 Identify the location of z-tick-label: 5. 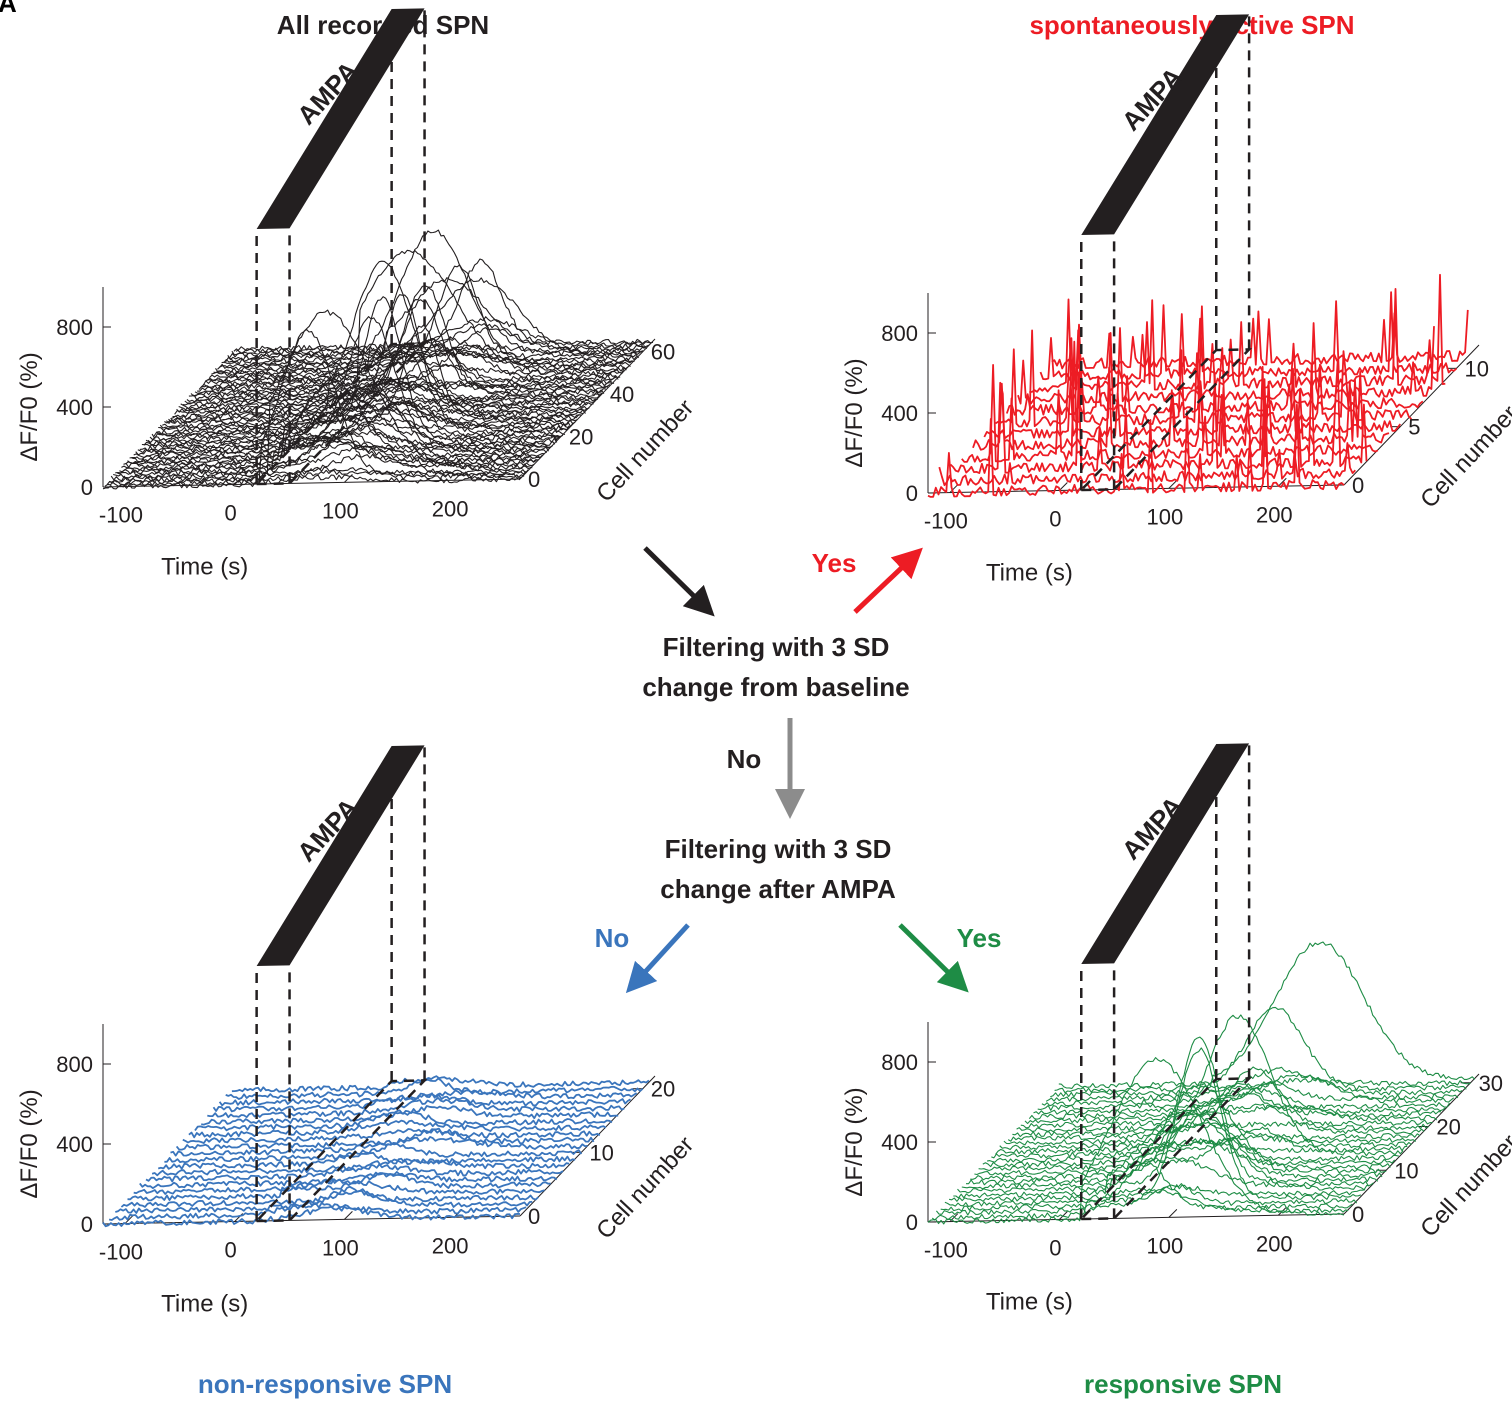
(1414, 427).